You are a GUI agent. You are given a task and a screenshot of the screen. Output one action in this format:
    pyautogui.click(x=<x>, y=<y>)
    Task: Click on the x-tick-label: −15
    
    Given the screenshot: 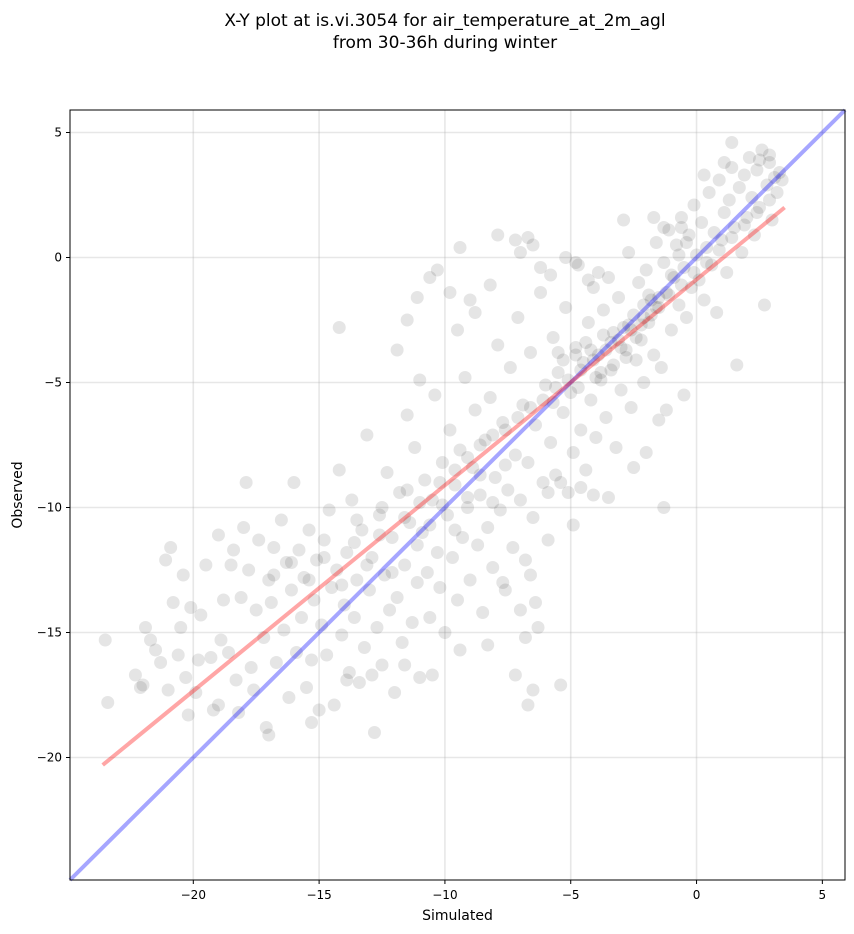 What is the action you would take?
    pyautogui.click(x=318, y=895)
    